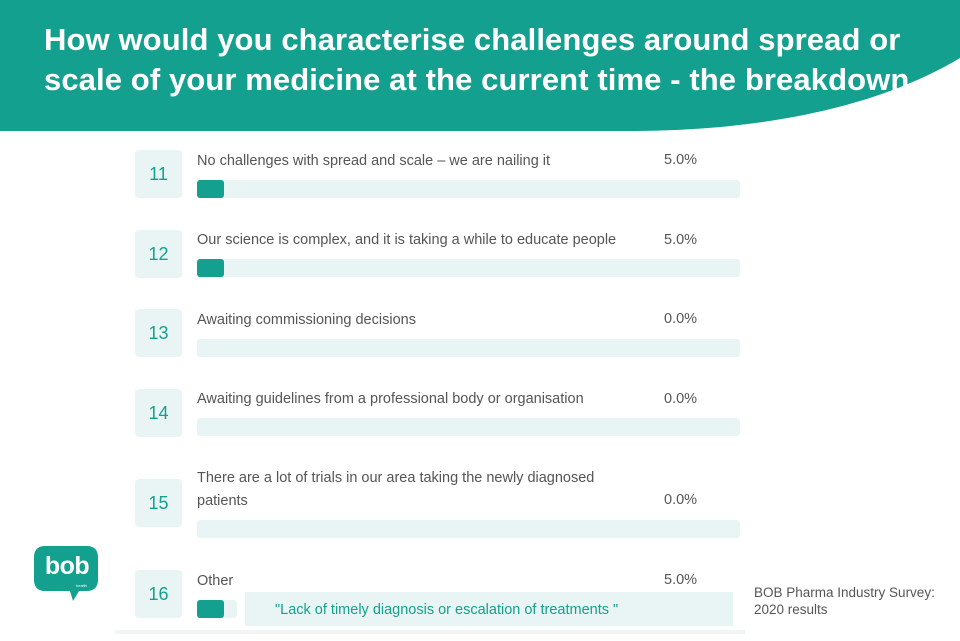 The height and width of the screenshot is (641, 960). What do you see at coordinates (158, 174) in the screenshot?
I see `row-number-11: 11` at bounding box center [158, 174].